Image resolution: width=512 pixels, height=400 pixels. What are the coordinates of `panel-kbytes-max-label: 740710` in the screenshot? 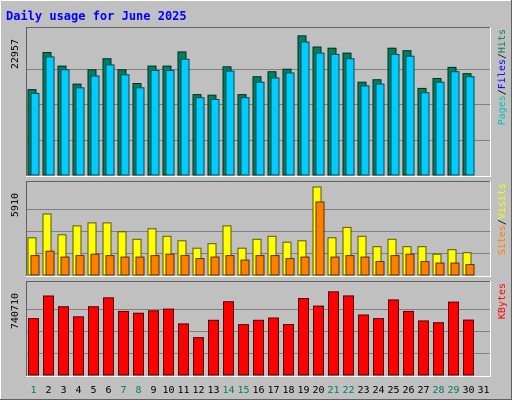 It's located at (15, 311).